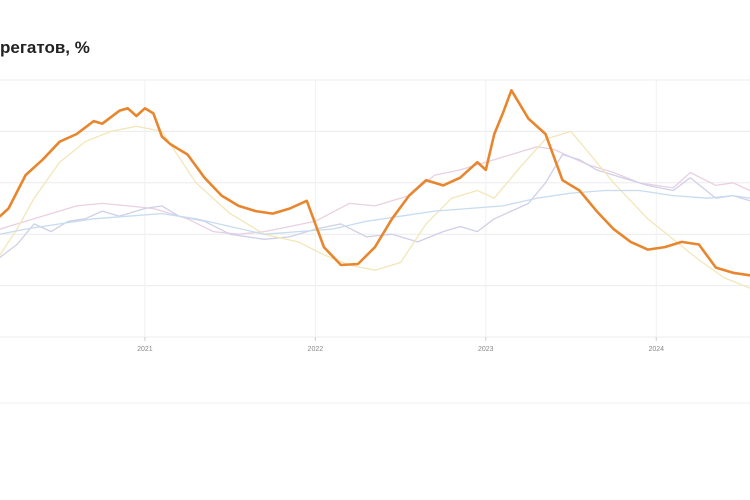  Describe the element at coordinates (316, 349) in the screenshot. I see `x-tick-label: 2022` at that location.